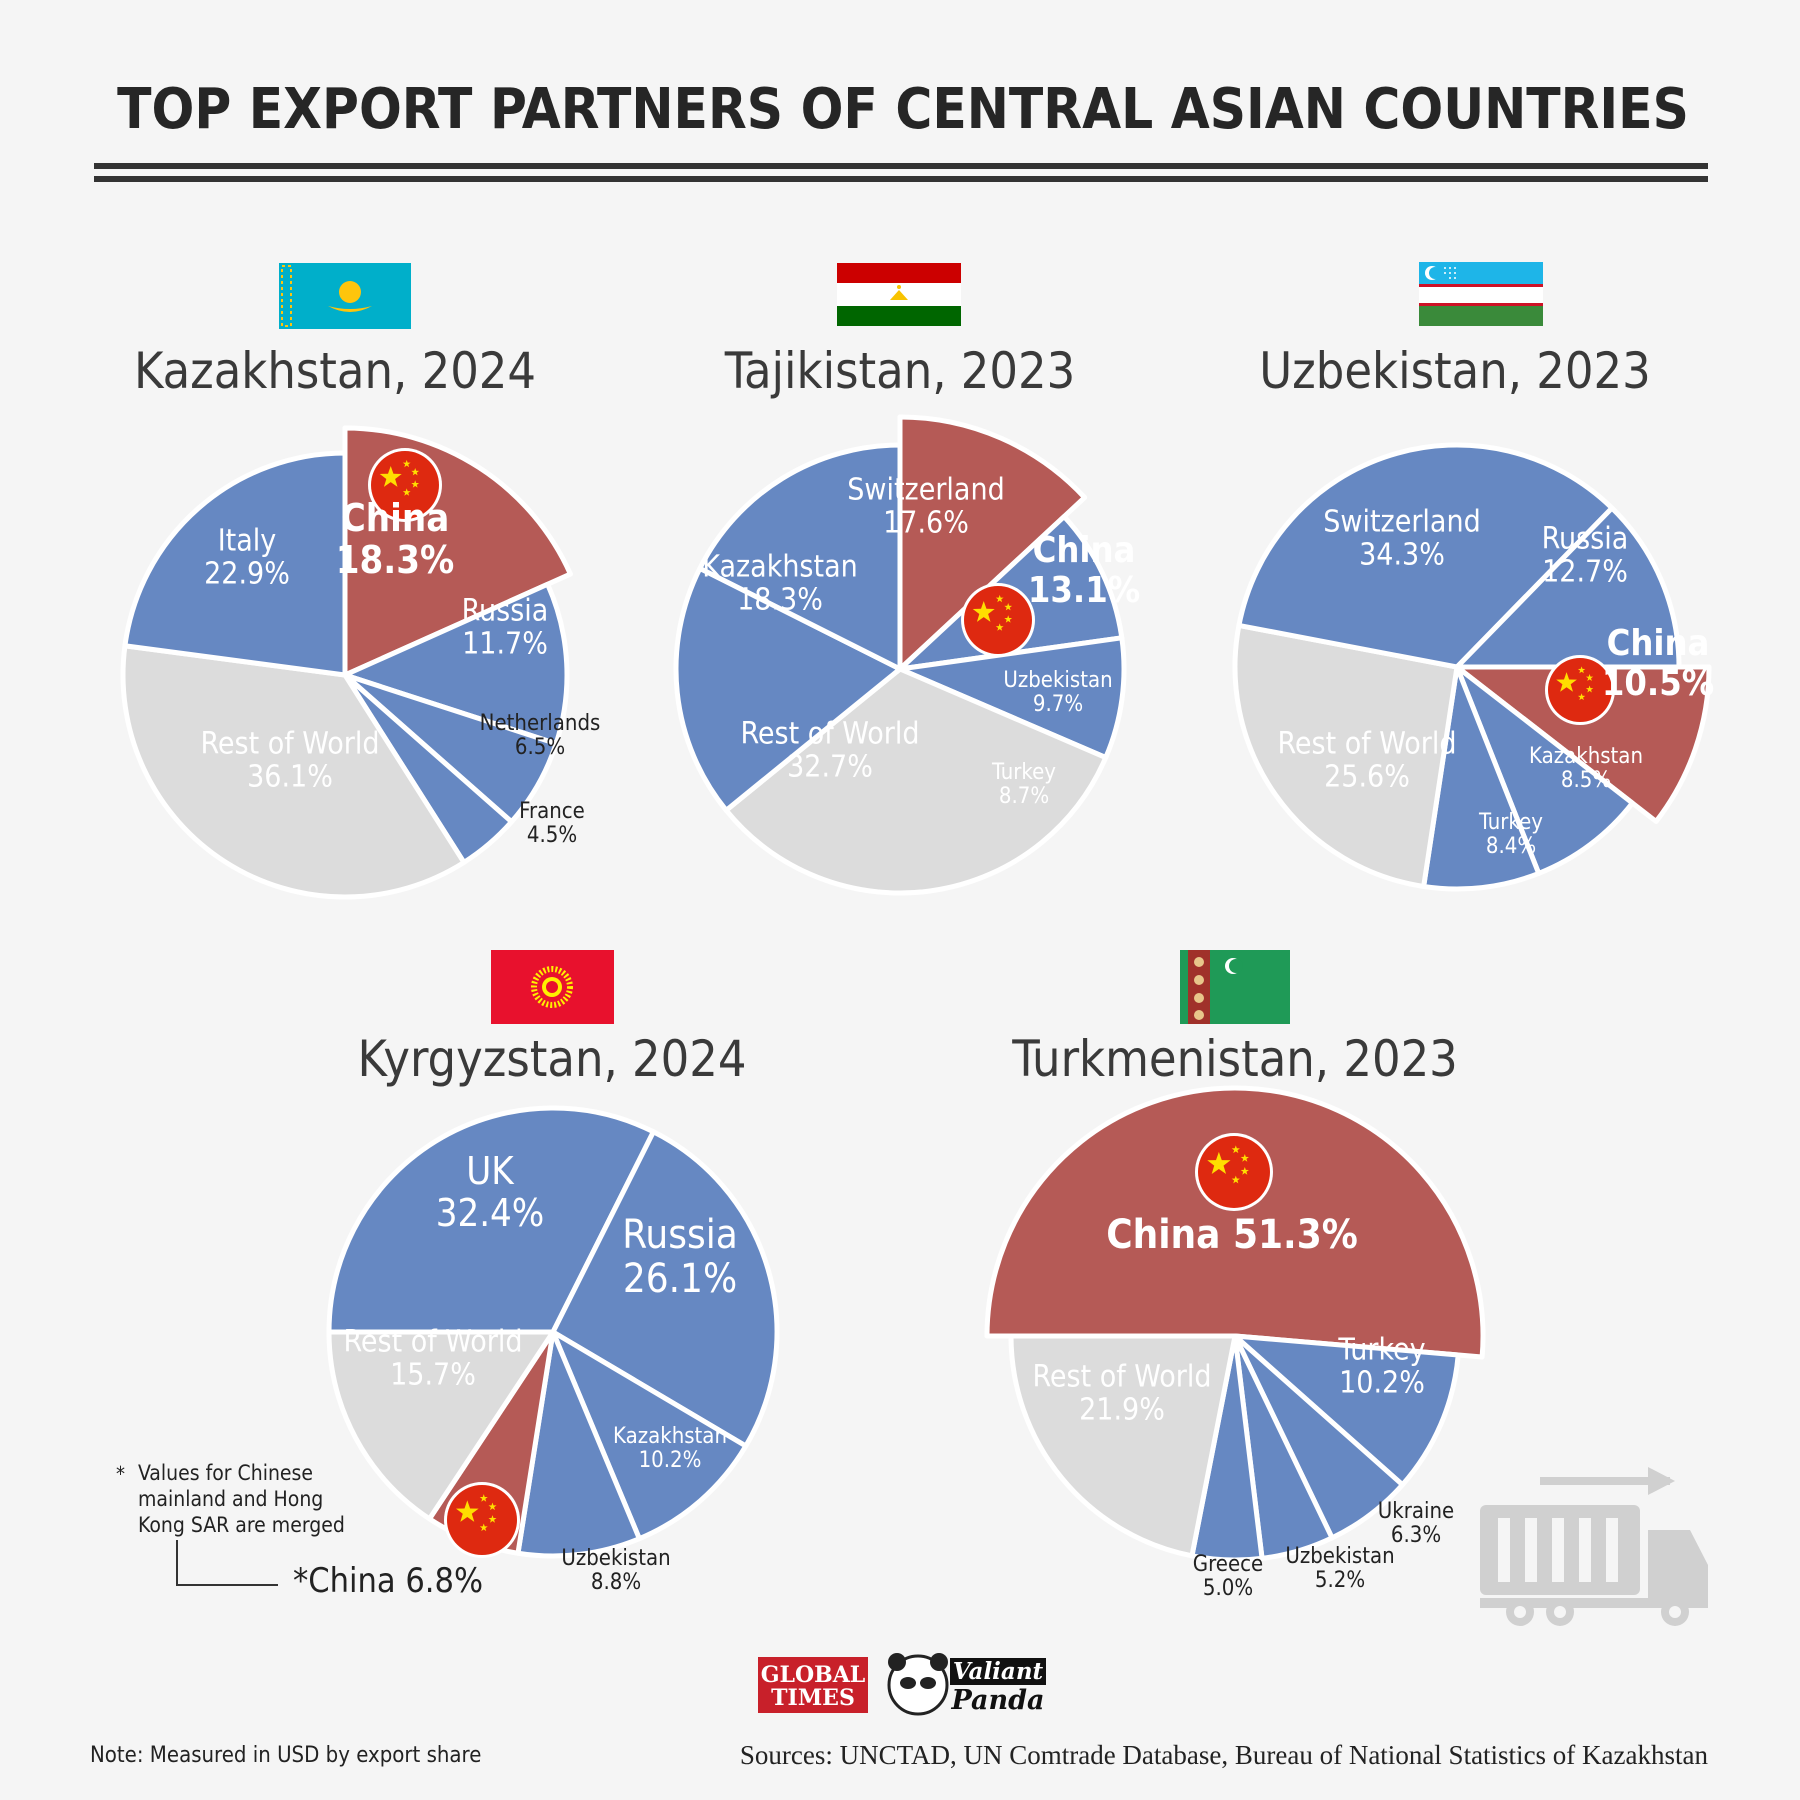  I want to click on svg-text: GLOBAL, so click(813, 1675).